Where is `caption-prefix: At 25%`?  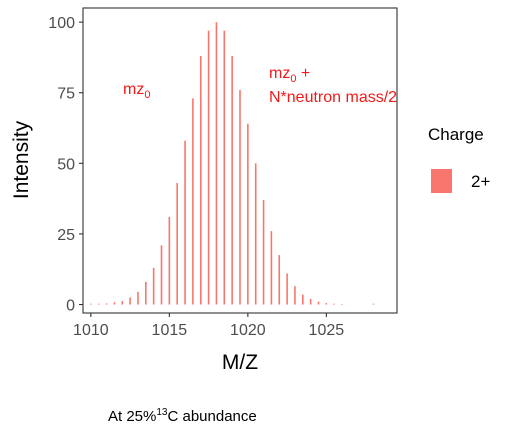 caption-prefix: At 25% is located at coordinates (132, 416).